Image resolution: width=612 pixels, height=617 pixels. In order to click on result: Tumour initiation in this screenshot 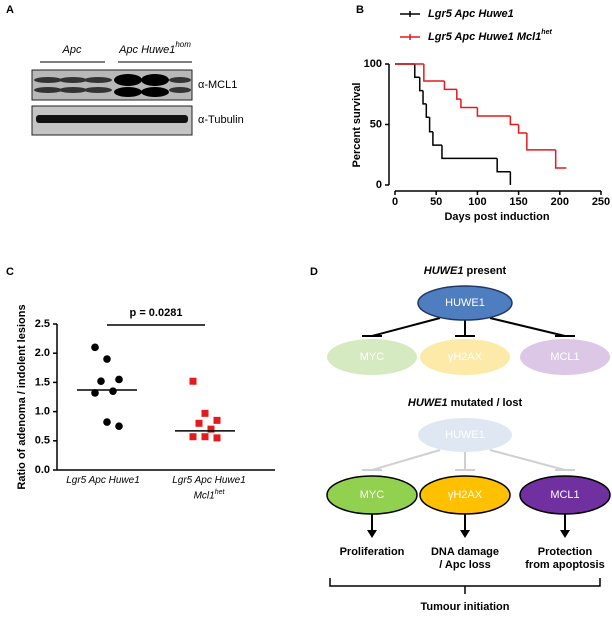, I will do `click(464, 607)`.